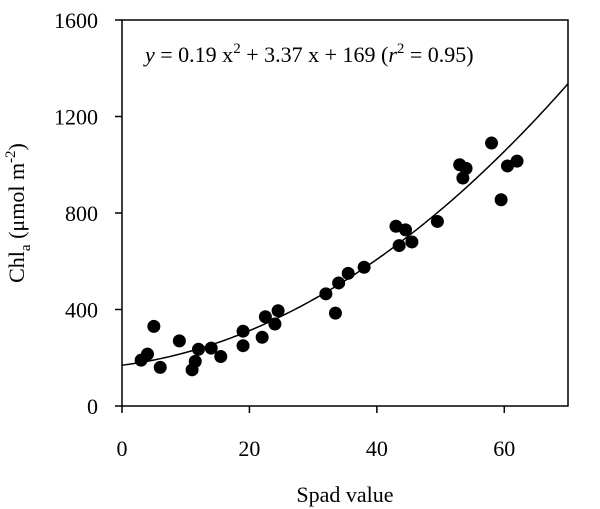  Describe the element at coordinates (316, 433) in the screenshot. I see `x-axis-ticks: 0 20 40 60` at that location.